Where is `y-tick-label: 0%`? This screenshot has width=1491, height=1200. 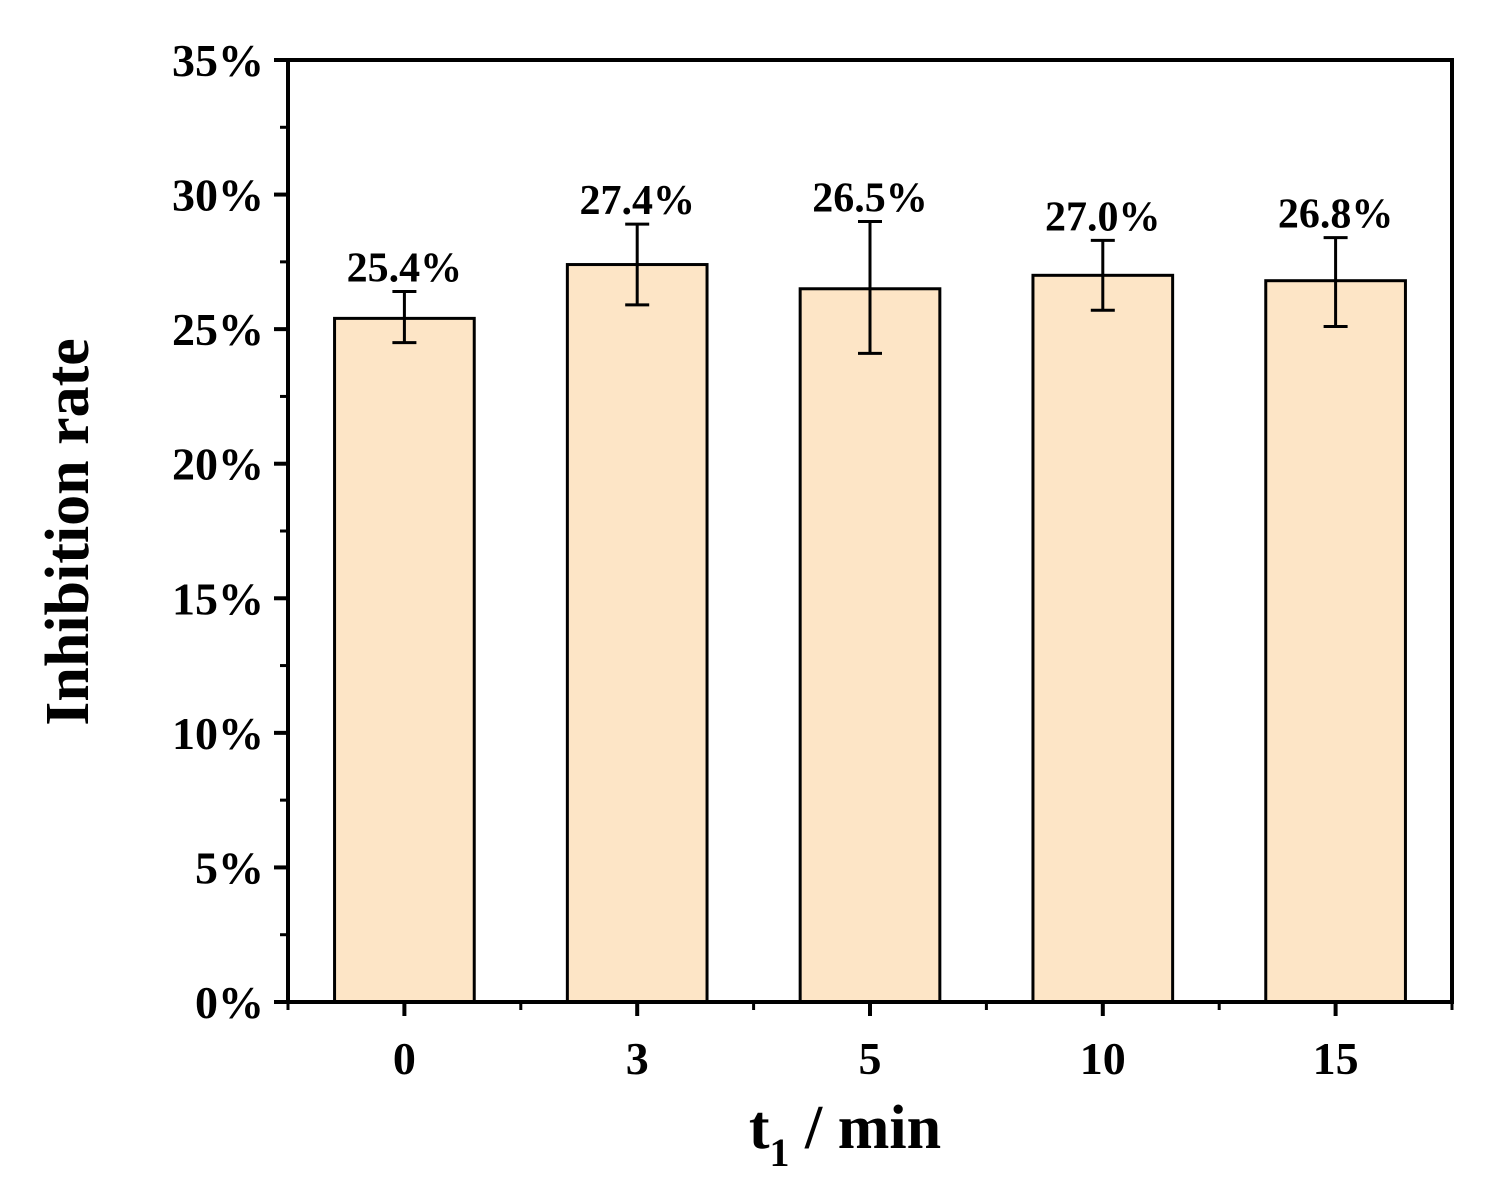 y-tick-label: 0% is located at coordinates (229, 1002).